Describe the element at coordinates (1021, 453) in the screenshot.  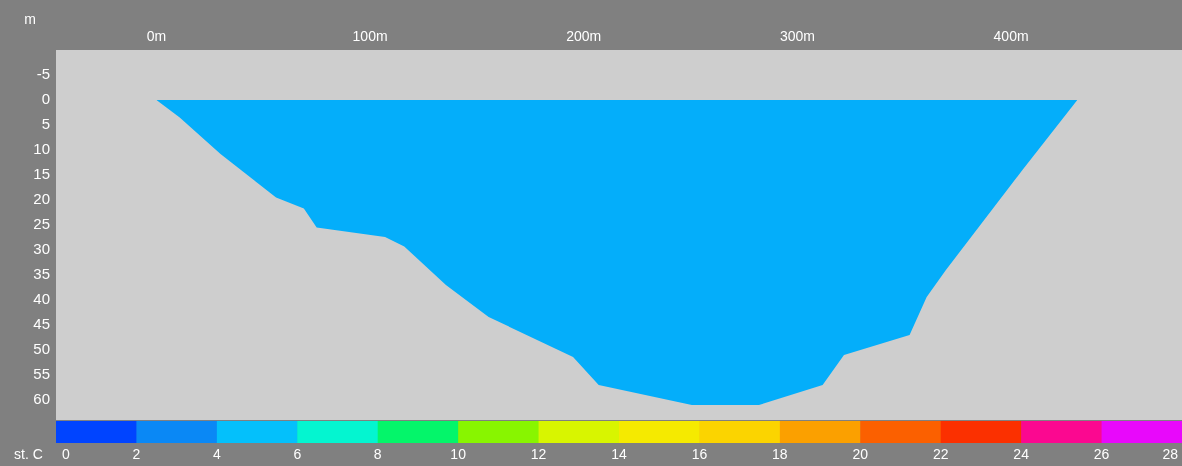
I see `color-bar-label: 24` at that location.